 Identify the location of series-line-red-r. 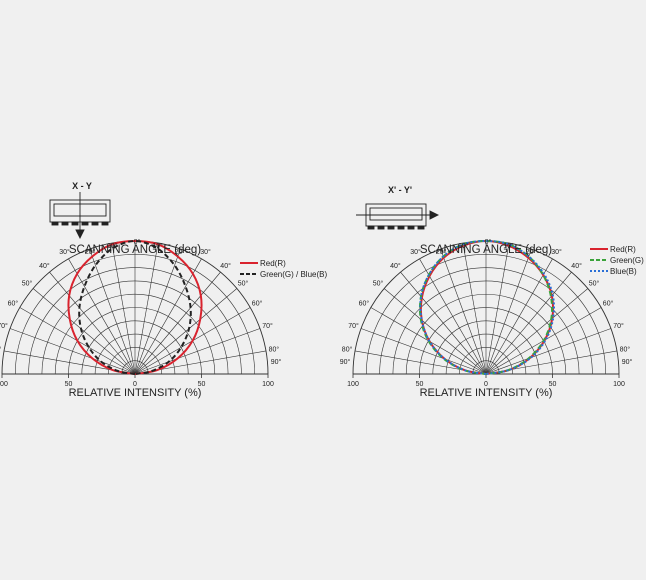
(135, 307).